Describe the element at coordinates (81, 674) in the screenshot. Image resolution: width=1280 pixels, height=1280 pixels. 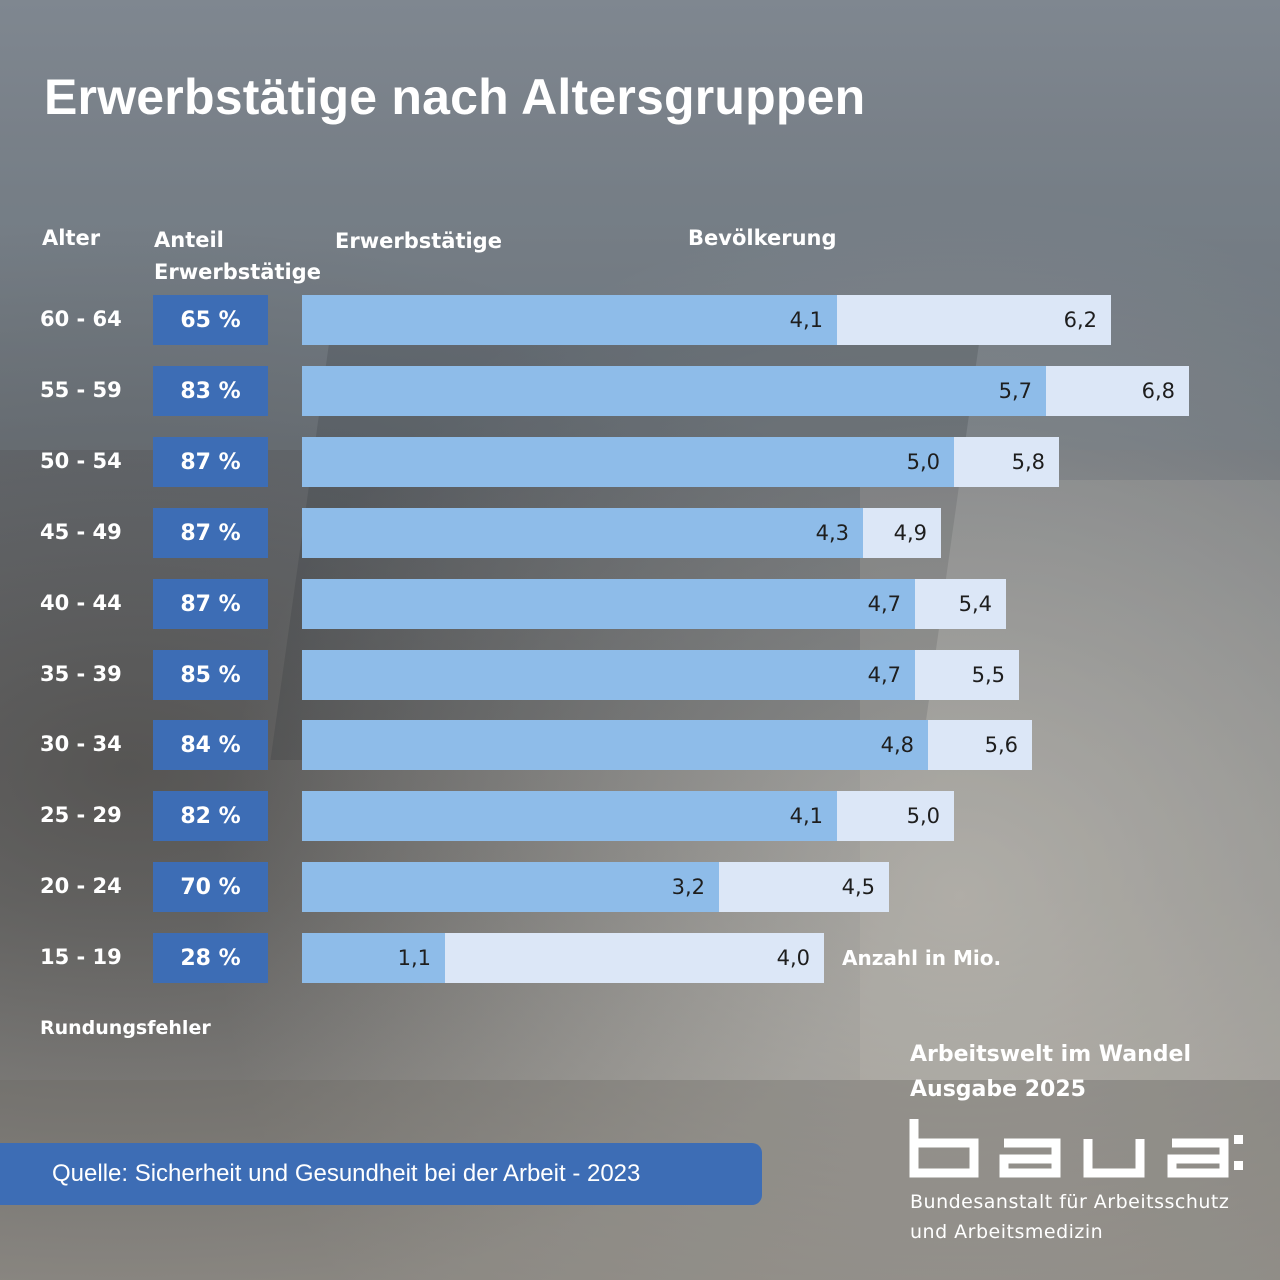
I see `age-label: 35 - 39` at that location.